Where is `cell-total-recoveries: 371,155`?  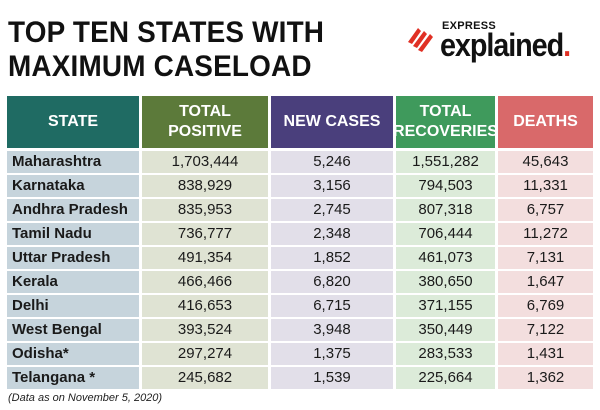 cell-total-recoveries: 371,155 is located at coordinates (445, 306).